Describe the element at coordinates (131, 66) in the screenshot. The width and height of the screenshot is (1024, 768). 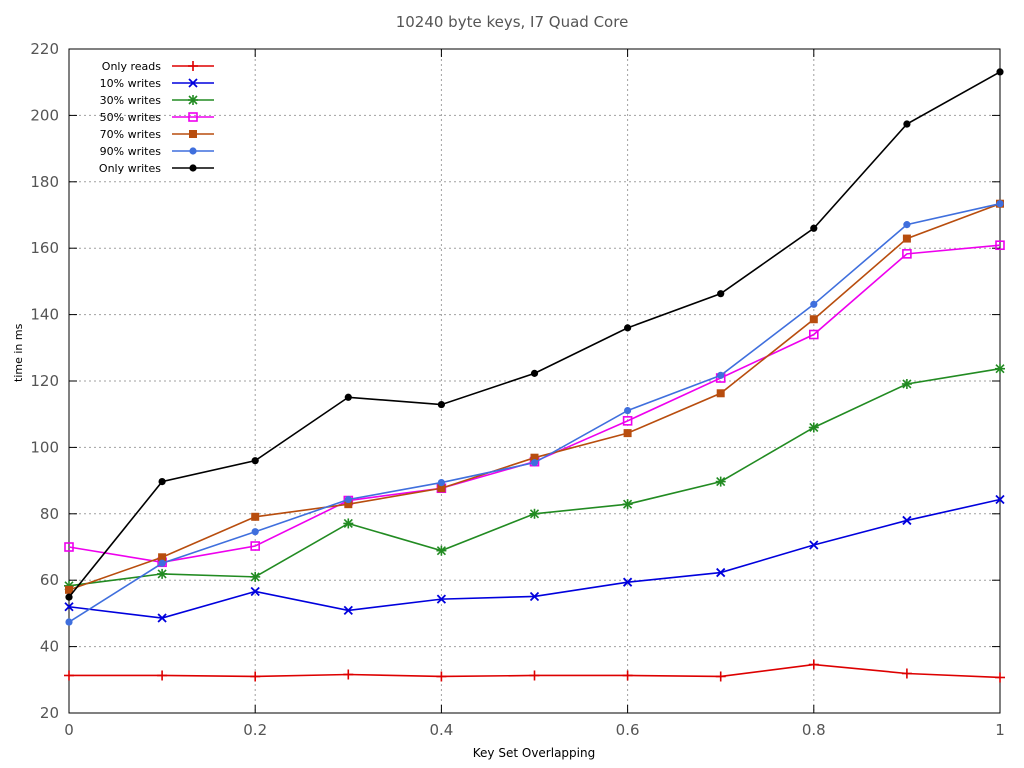
I see `legend-label: Only reads` at that location.